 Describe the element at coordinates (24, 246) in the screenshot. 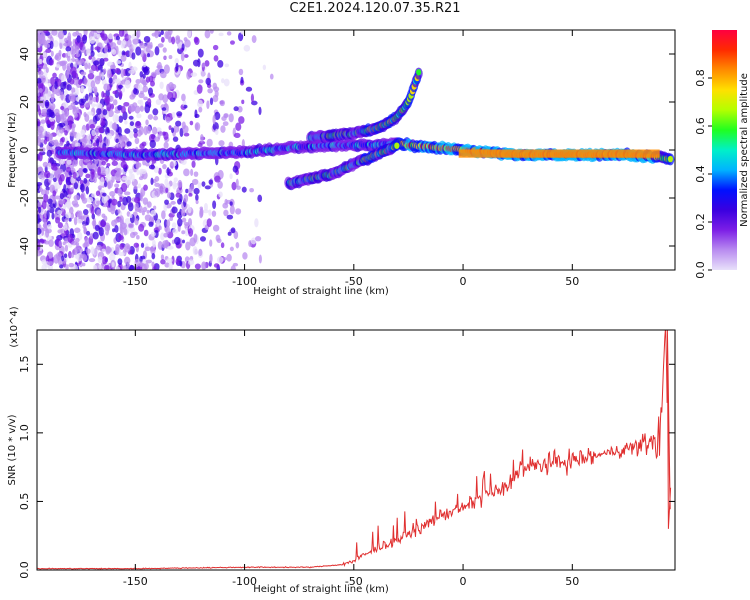

I see `y-tick-label: -40` at that location.